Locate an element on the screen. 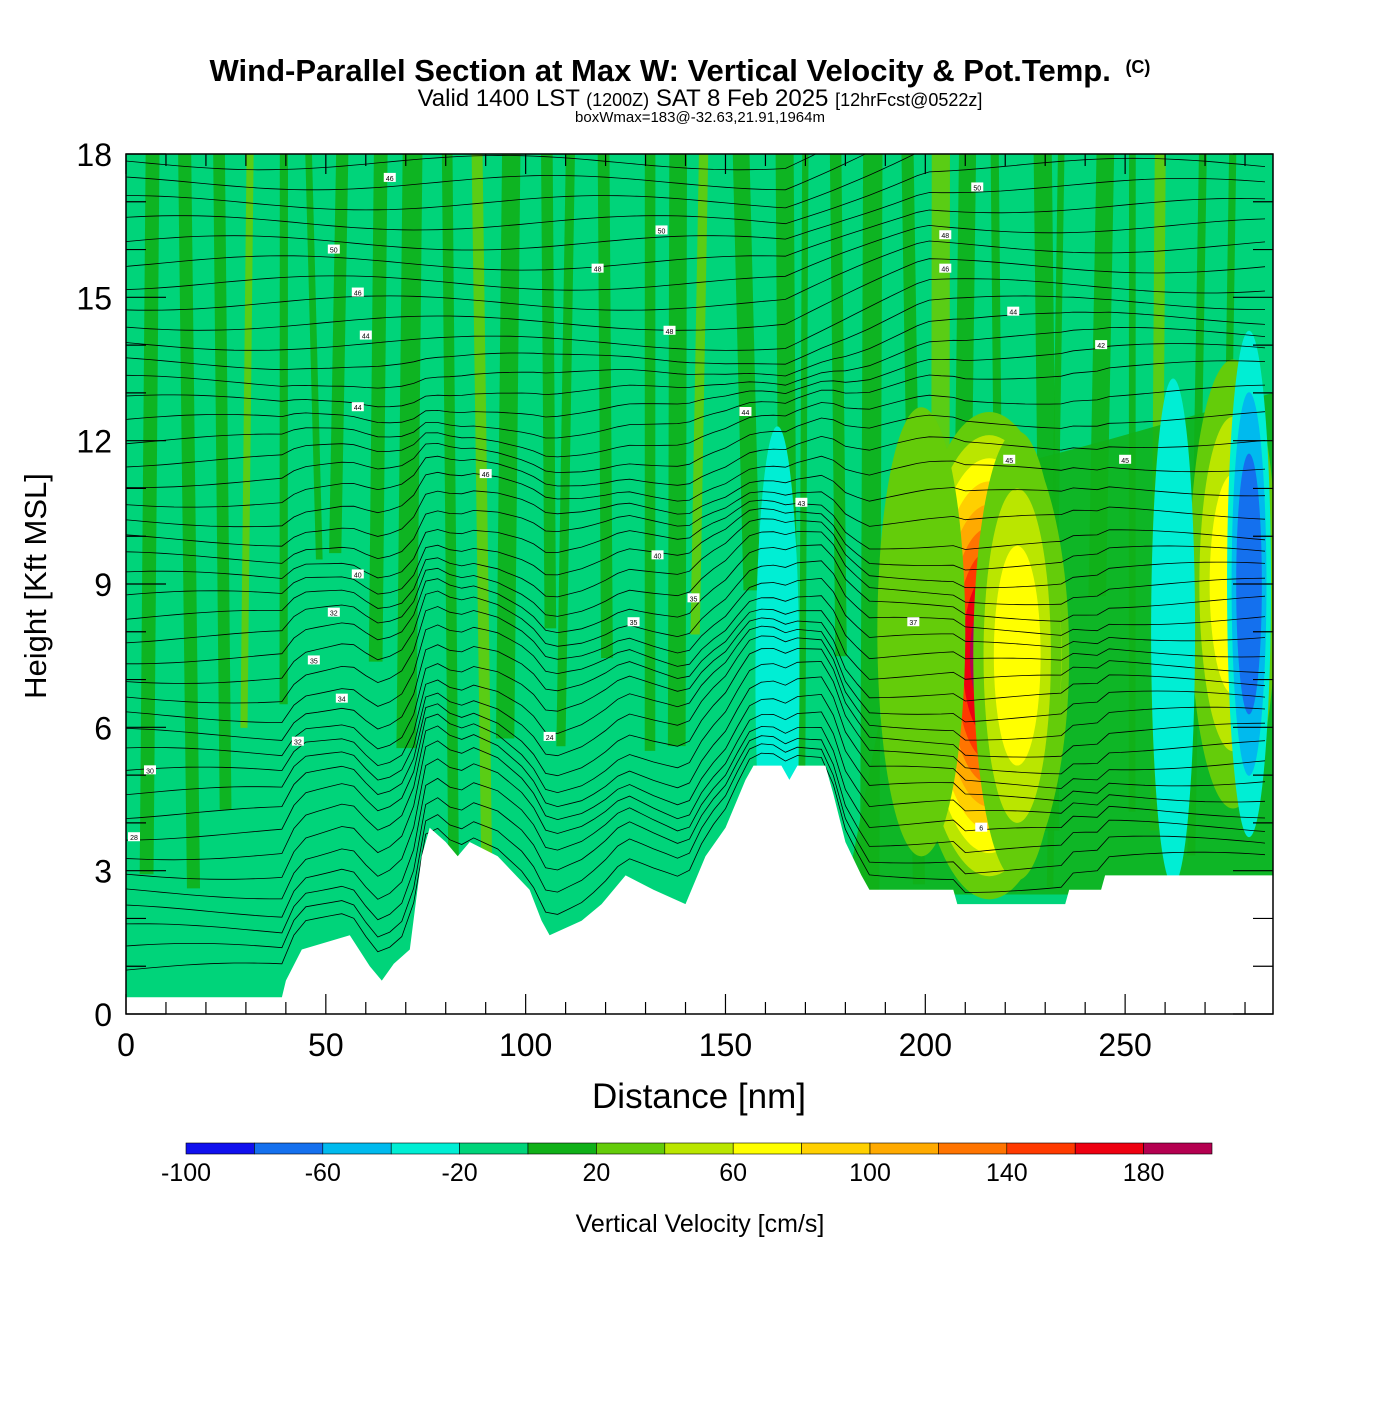  isentrope-label: 34 is located at coordinates (341, 698).